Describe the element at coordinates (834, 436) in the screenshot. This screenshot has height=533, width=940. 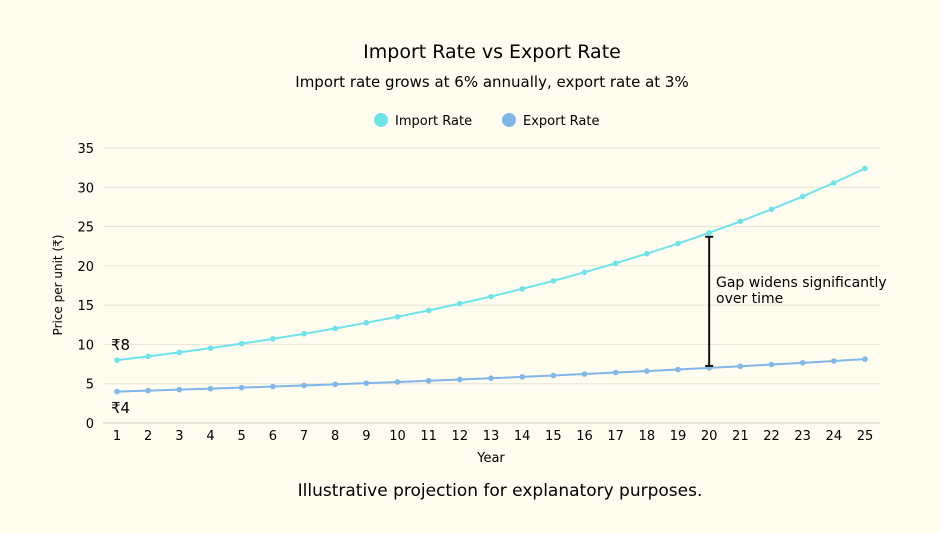
I see `x-tick-label: 24` at that location.